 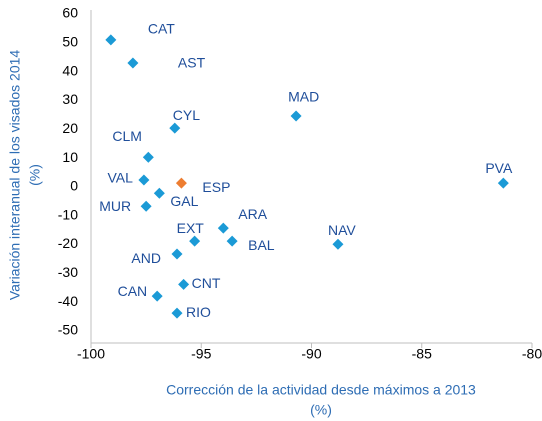 I want to click on point-label: VAL, so click(x=120, y=178).